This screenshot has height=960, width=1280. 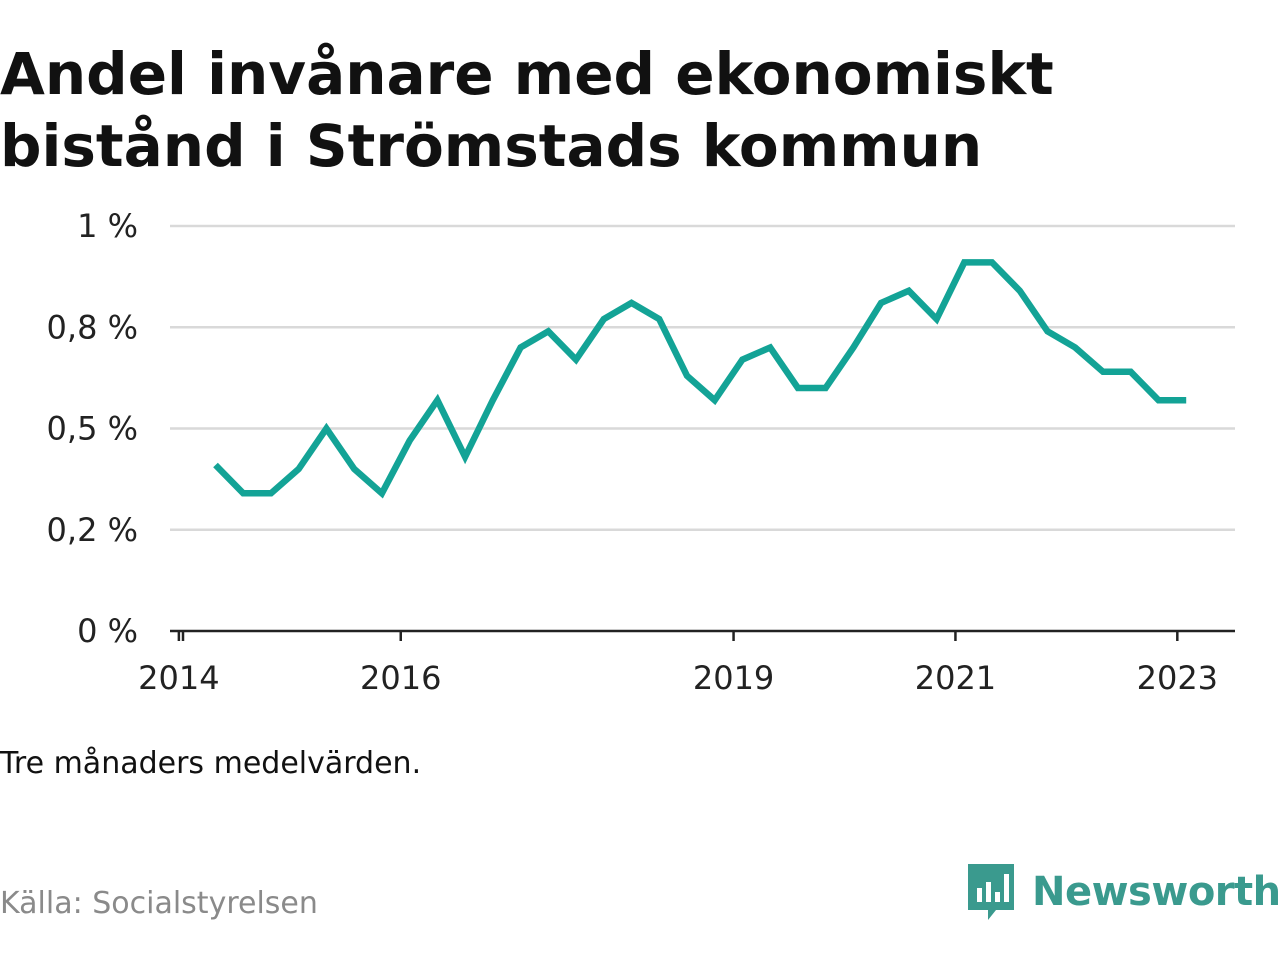 I want to click on brand-logo: Newsworthy, so click(x=1123, y=892).